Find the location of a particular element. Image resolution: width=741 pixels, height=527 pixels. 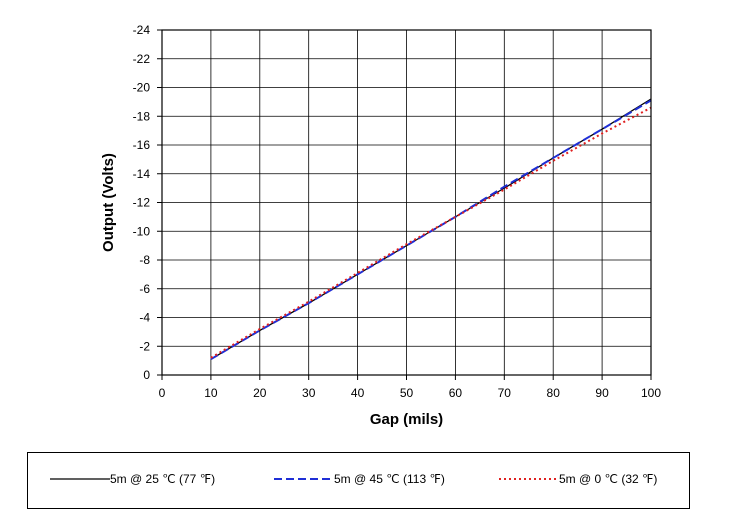

x-tick-label: 70 is located at coordinates (505, 393).